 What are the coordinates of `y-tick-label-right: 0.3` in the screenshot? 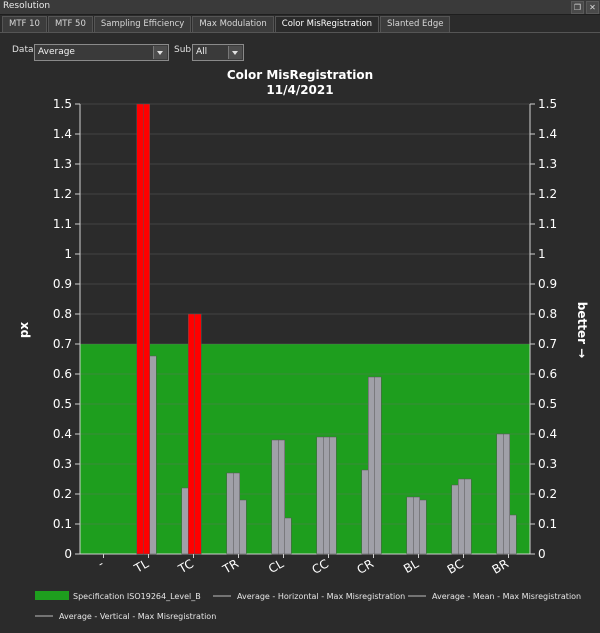 It's located at (547, 464).